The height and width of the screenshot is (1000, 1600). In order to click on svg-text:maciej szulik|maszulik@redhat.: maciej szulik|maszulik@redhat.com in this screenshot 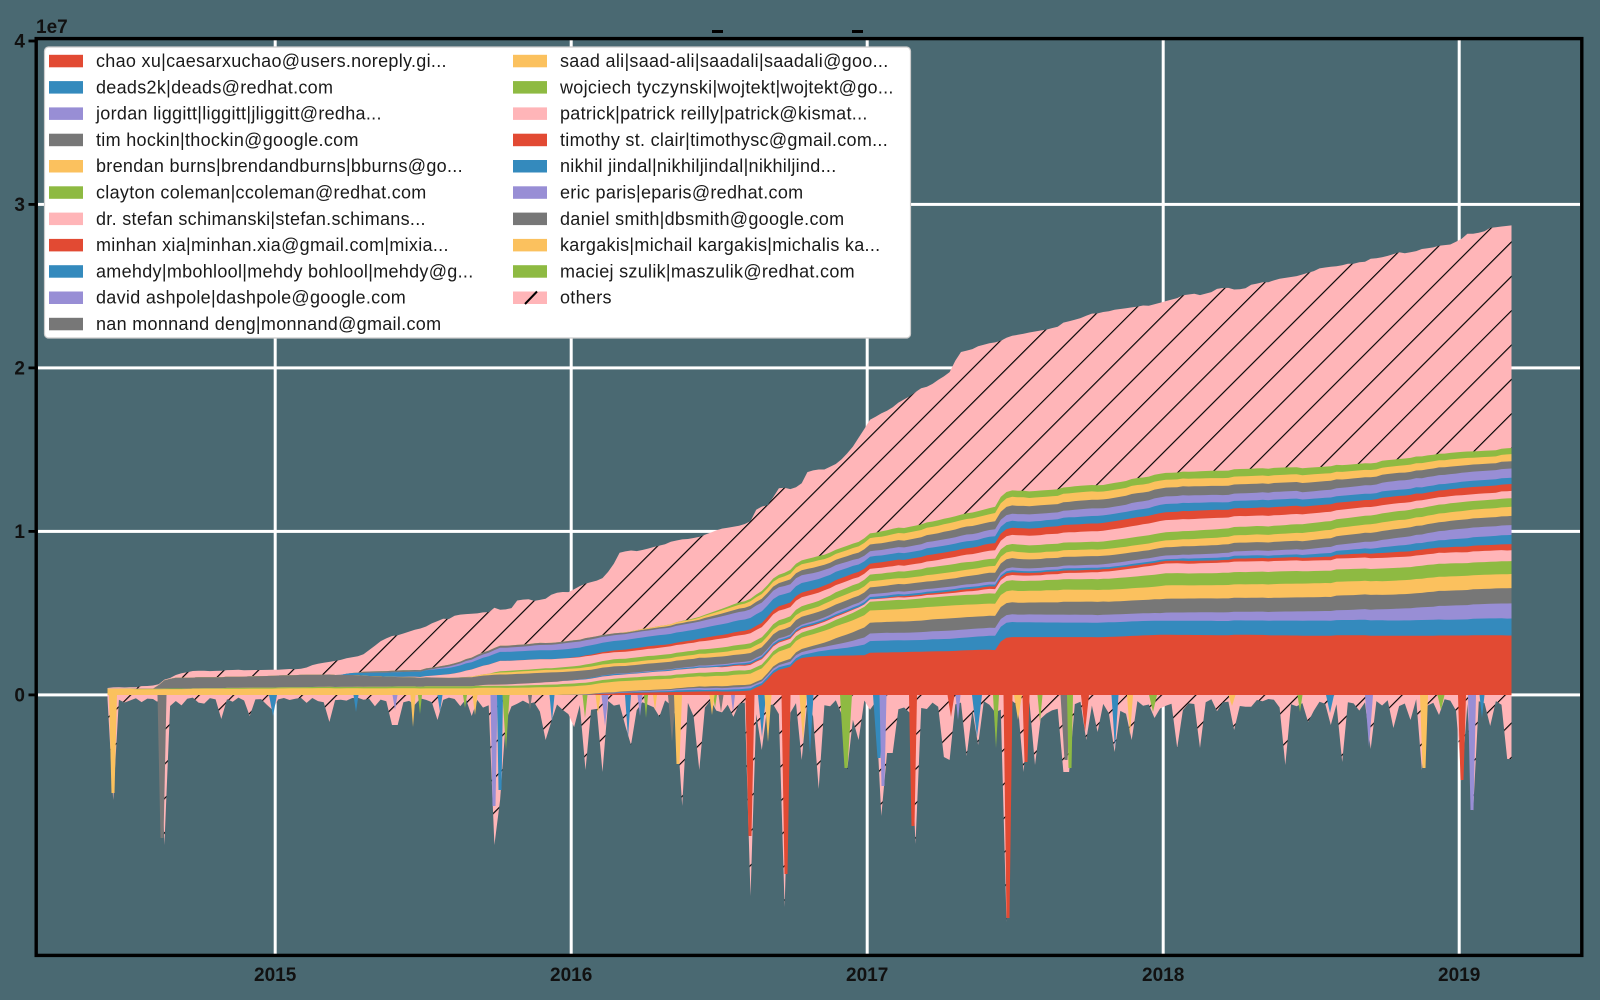, I will do `click(707, 271)`.